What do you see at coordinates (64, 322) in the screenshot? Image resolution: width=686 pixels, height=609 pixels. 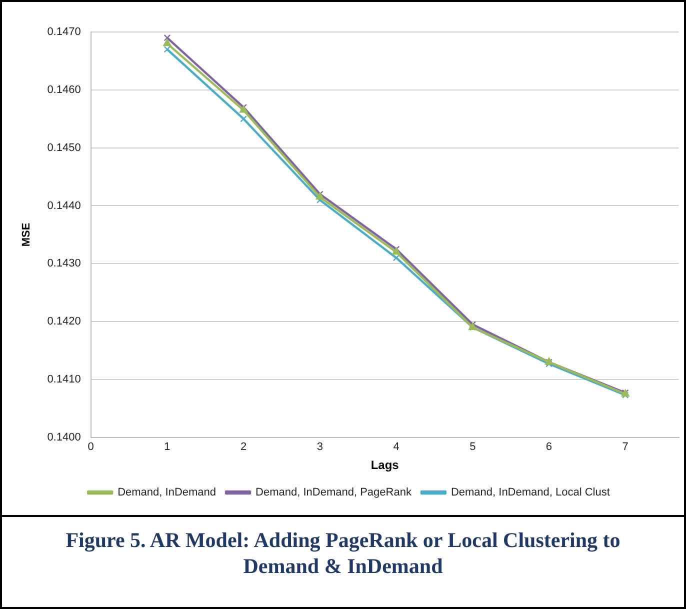 I see `y-tick-label: 0.1420` at bounding box center [64, 322].